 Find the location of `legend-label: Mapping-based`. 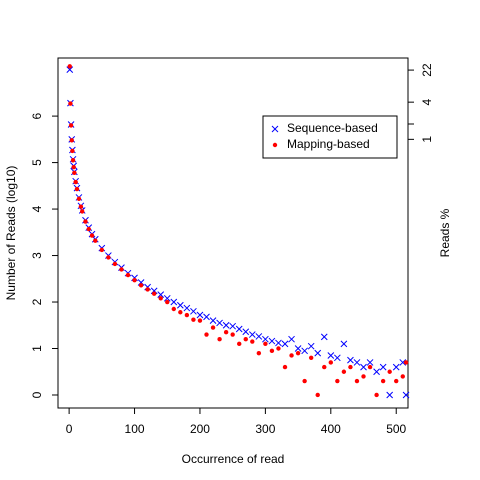

legend-label: Mapping-based is located at coordinates (328, 144).